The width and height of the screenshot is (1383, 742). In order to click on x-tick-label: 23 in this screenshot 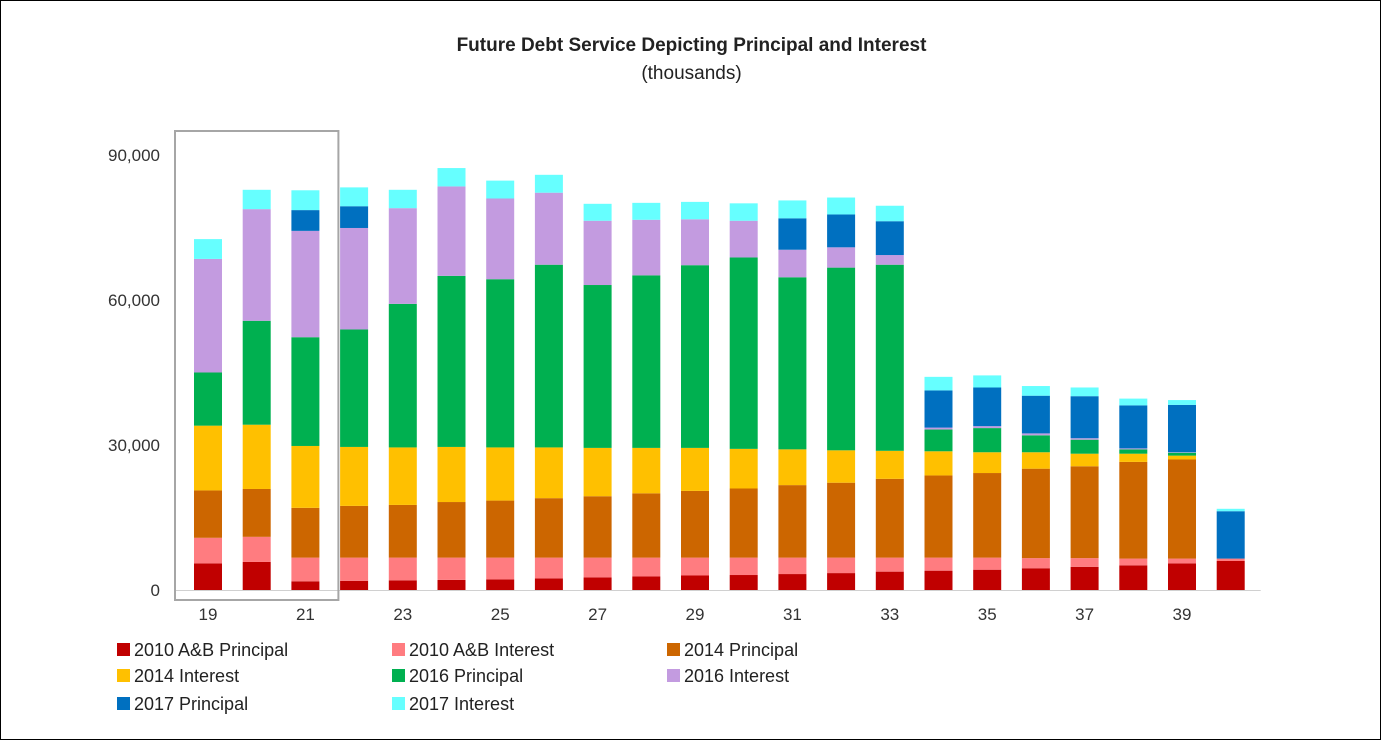, I will do `click(402, 614)`.